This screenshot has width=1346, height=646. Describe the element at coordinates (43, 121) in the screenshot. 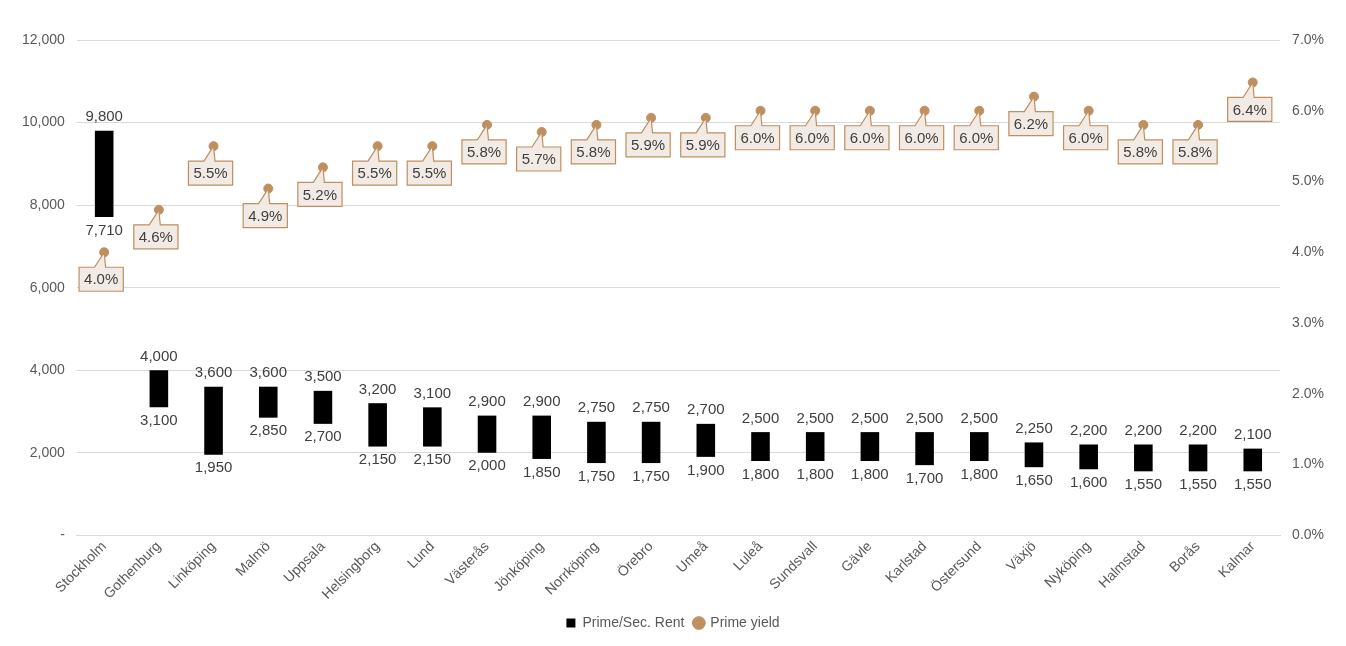

I see `y-tick-label: 10,000` at that location.